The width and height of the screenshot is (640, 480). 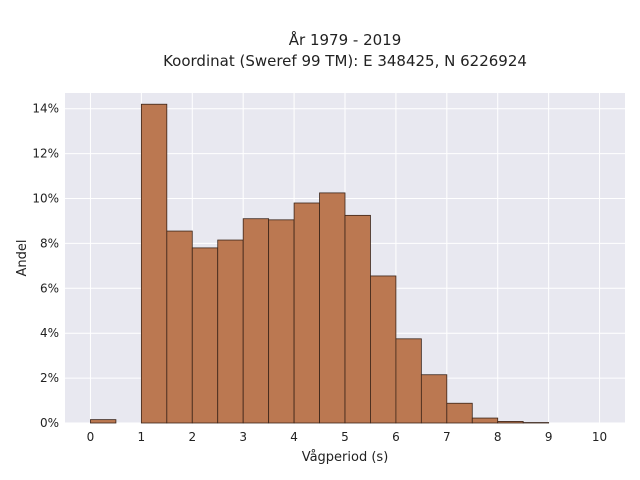 What do you see at coordinates (192, 437) in the screenshot?
I see `x-tick-label: 2` at bounding box center [192, 437].